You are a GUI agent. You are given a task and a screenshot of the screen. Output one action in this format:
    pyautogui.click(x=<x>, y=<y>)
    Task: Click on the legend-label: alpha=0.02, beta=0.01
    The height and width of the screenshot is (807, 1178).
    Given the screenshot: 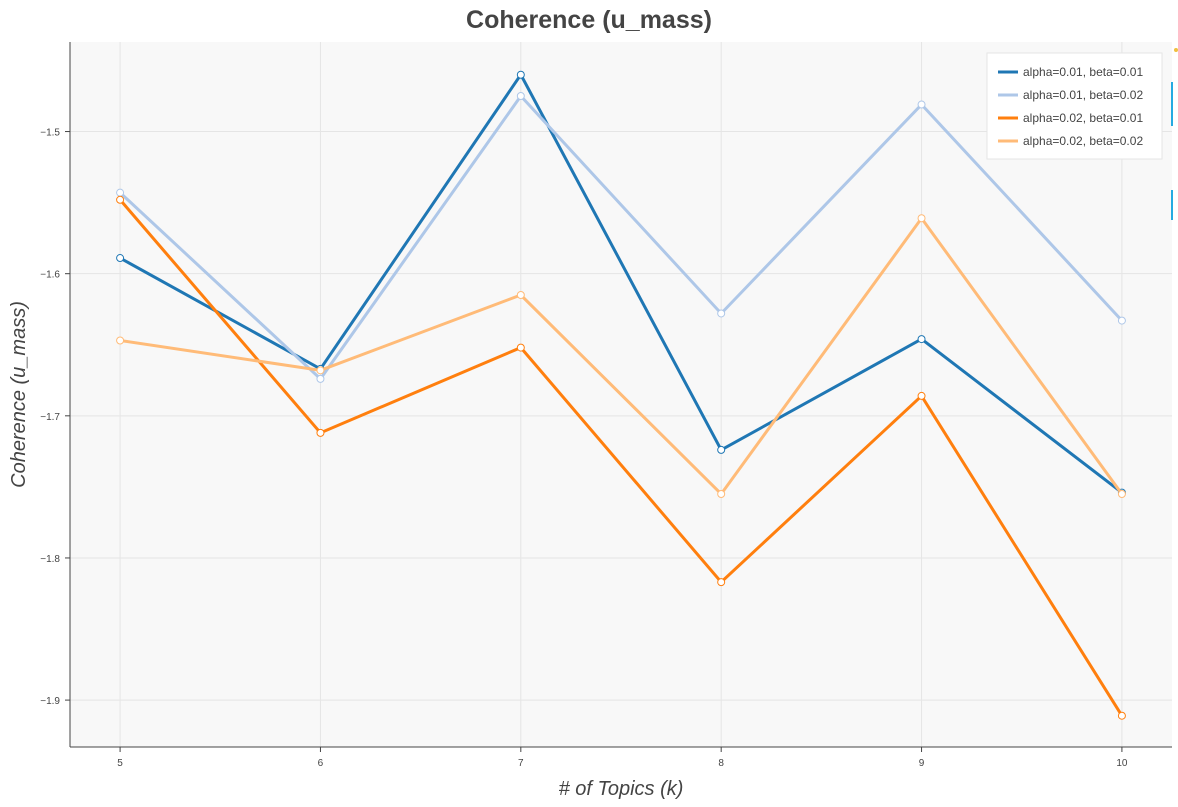 What is the action you would take?
    pyautogui.click(x=1083, y=118)
    